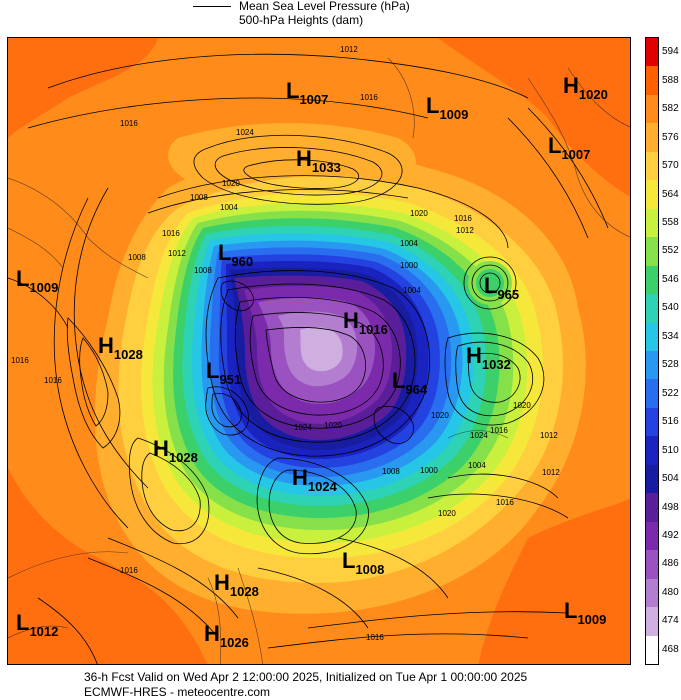 This screenshot has height=700, width=681. What do you see at coordinates (670, 592) in the screenshot?
I see `colorbar-tick-label: 480` at bounding box center [670, 592].